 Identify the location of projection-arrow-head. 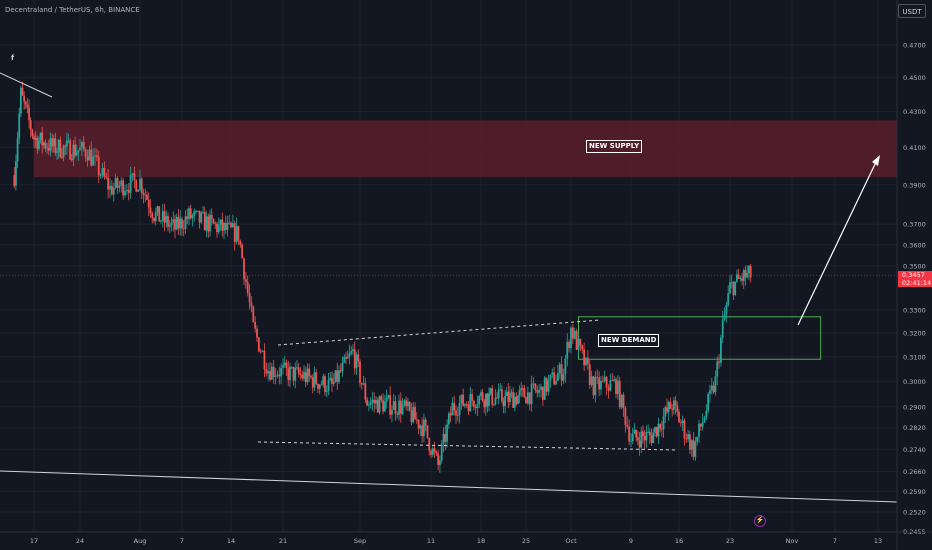
(876, 160).